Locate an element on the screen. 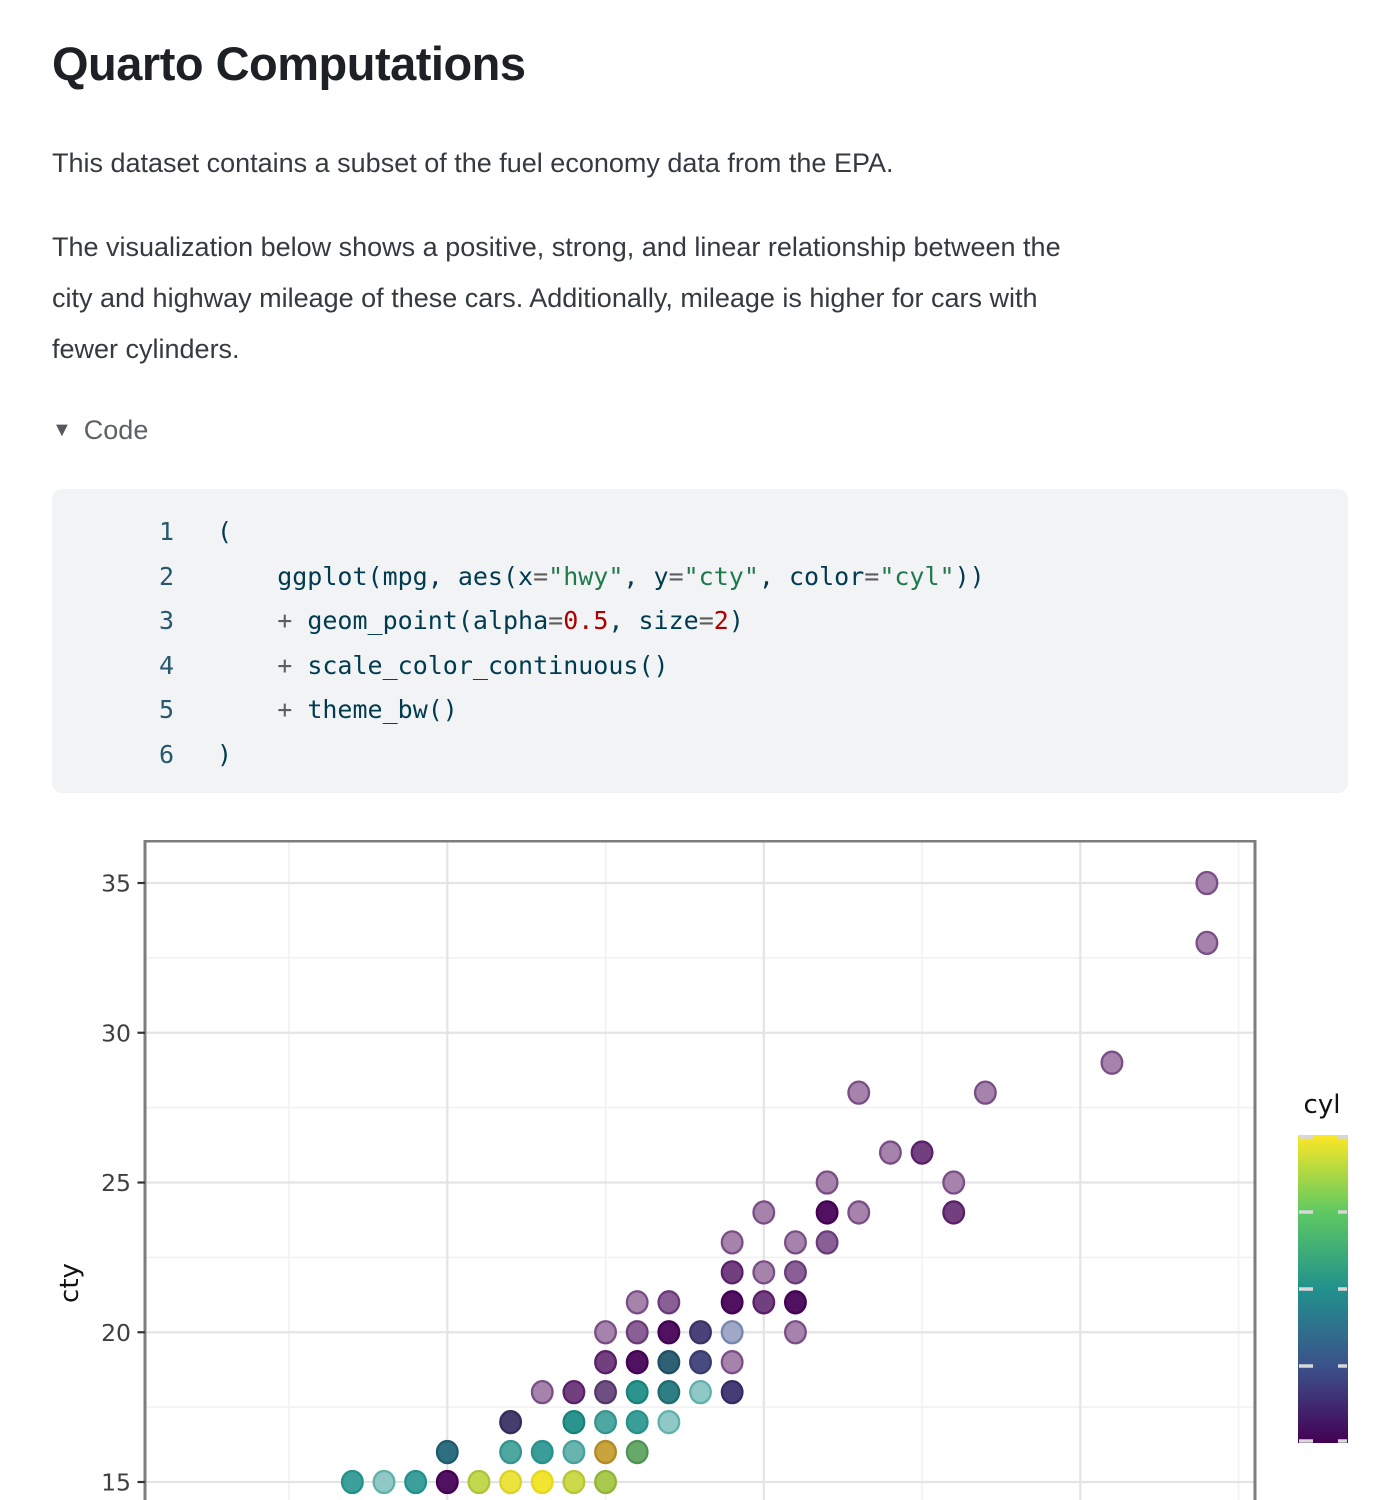 Image resolution: width=1400 pixels, height=1500 pixels. code-fold-label: Code is located at coordinates (116, 430).